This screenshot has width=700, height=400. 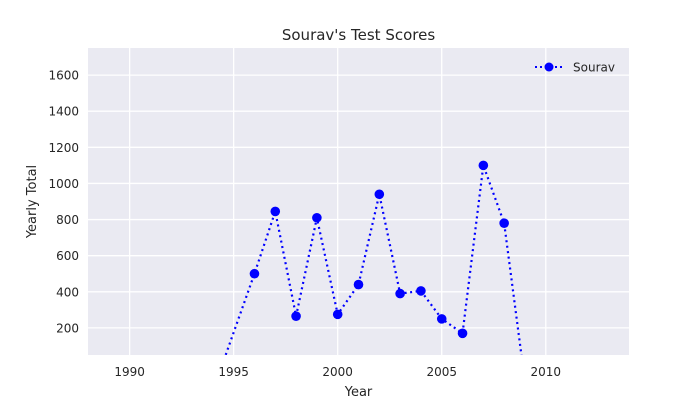 What do you see at coordinates (67, 220) in the screenshot?
I see `y-tick-label: 800` at bounding box center [67, 220].